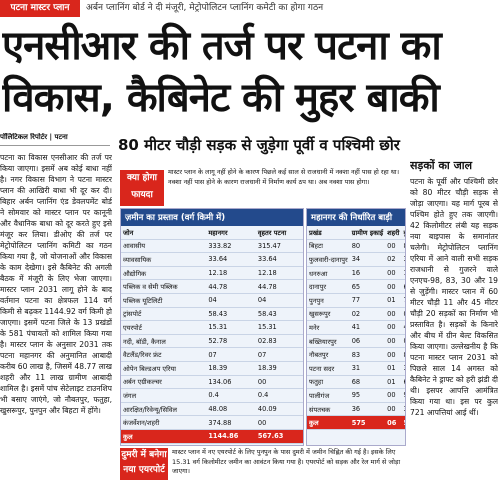 The height and width of the screenshot is (480, 498). What do you see at coordinates (356, 422) in the screenshot?
I see `total-row: कुल57506581` at bounding box center [356, 422].